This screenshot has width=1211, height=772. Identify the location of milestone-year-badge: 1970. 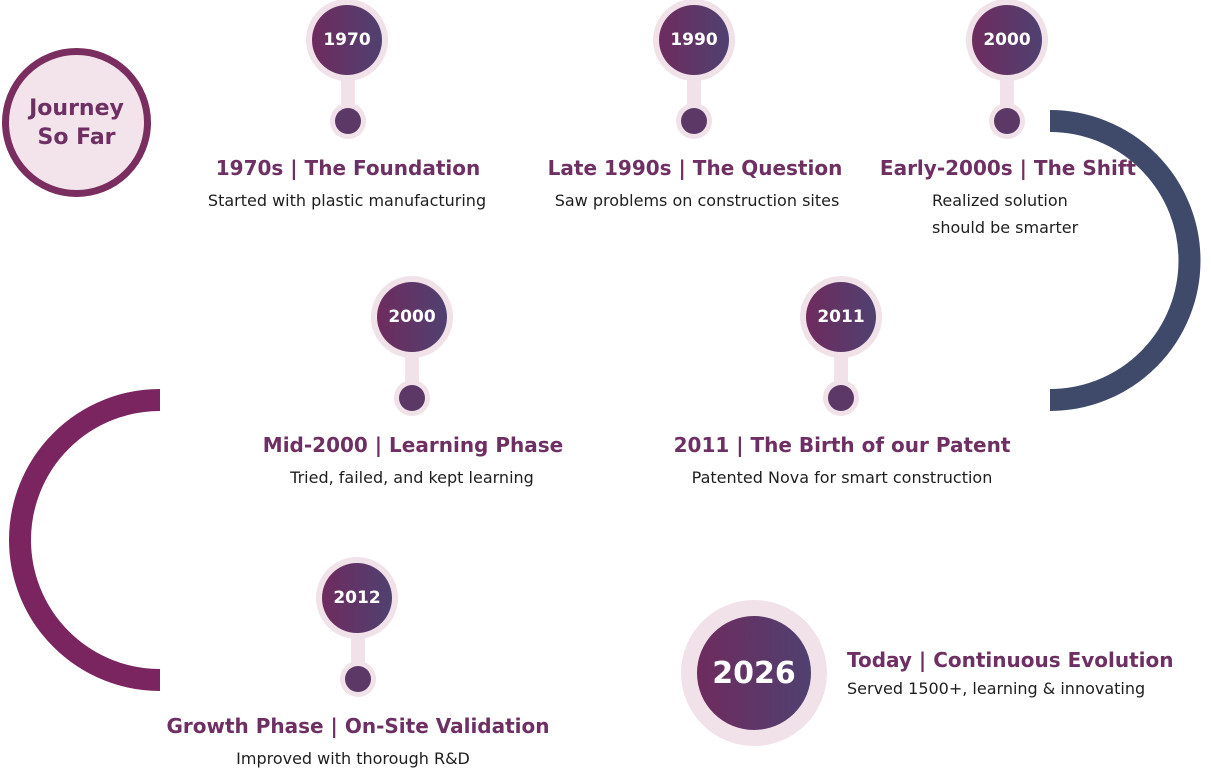
(347, 40).